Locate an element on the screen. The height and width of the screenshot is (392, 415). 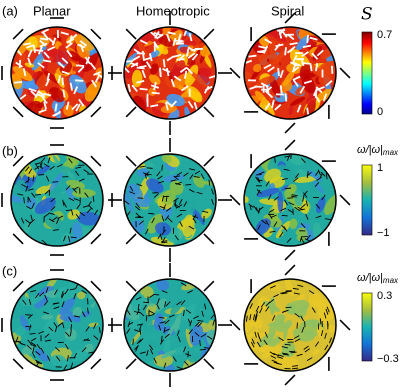
column-title: Homeotropic is located at coordinates (173, 10).